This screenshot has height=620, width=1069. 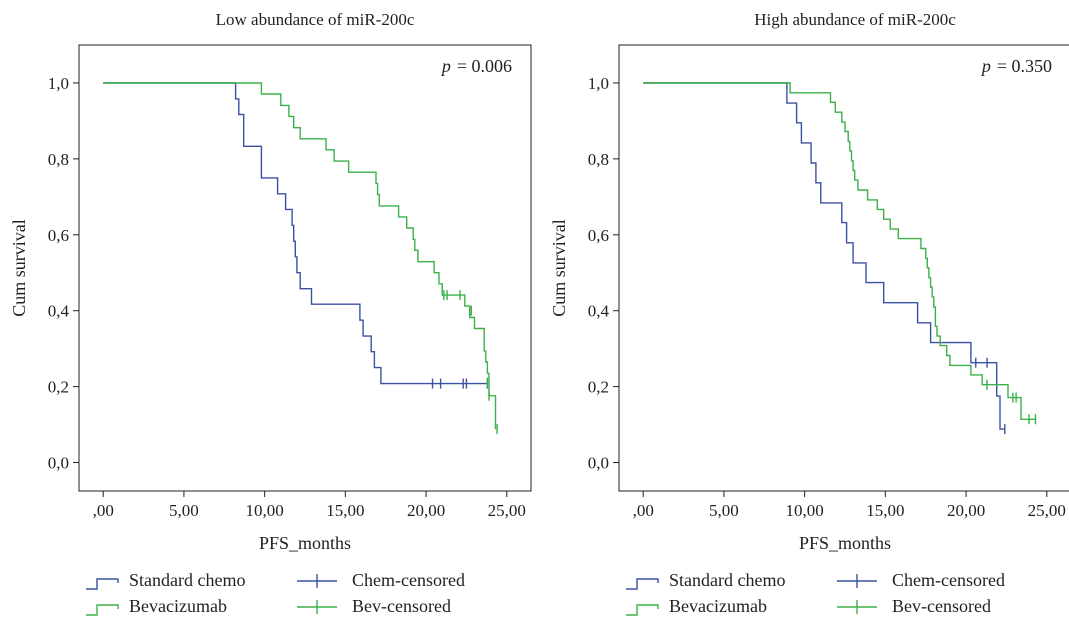 I want to click on p-value-label: p = 0.006, so click(x=476, y=66).